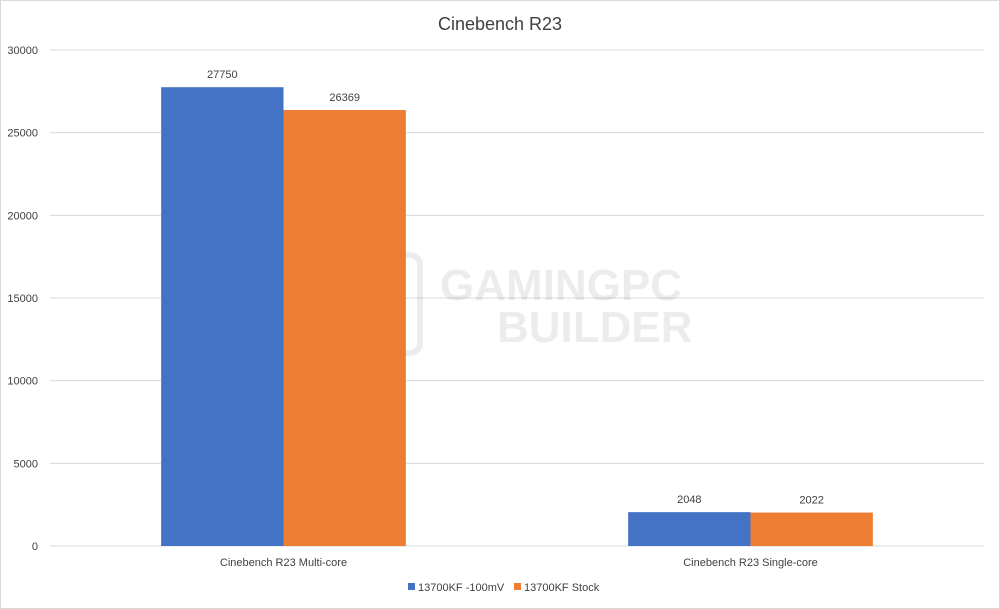 This screenshot has width=1000, height=609. I want to click on data-label: 26369, so click(344, 98).